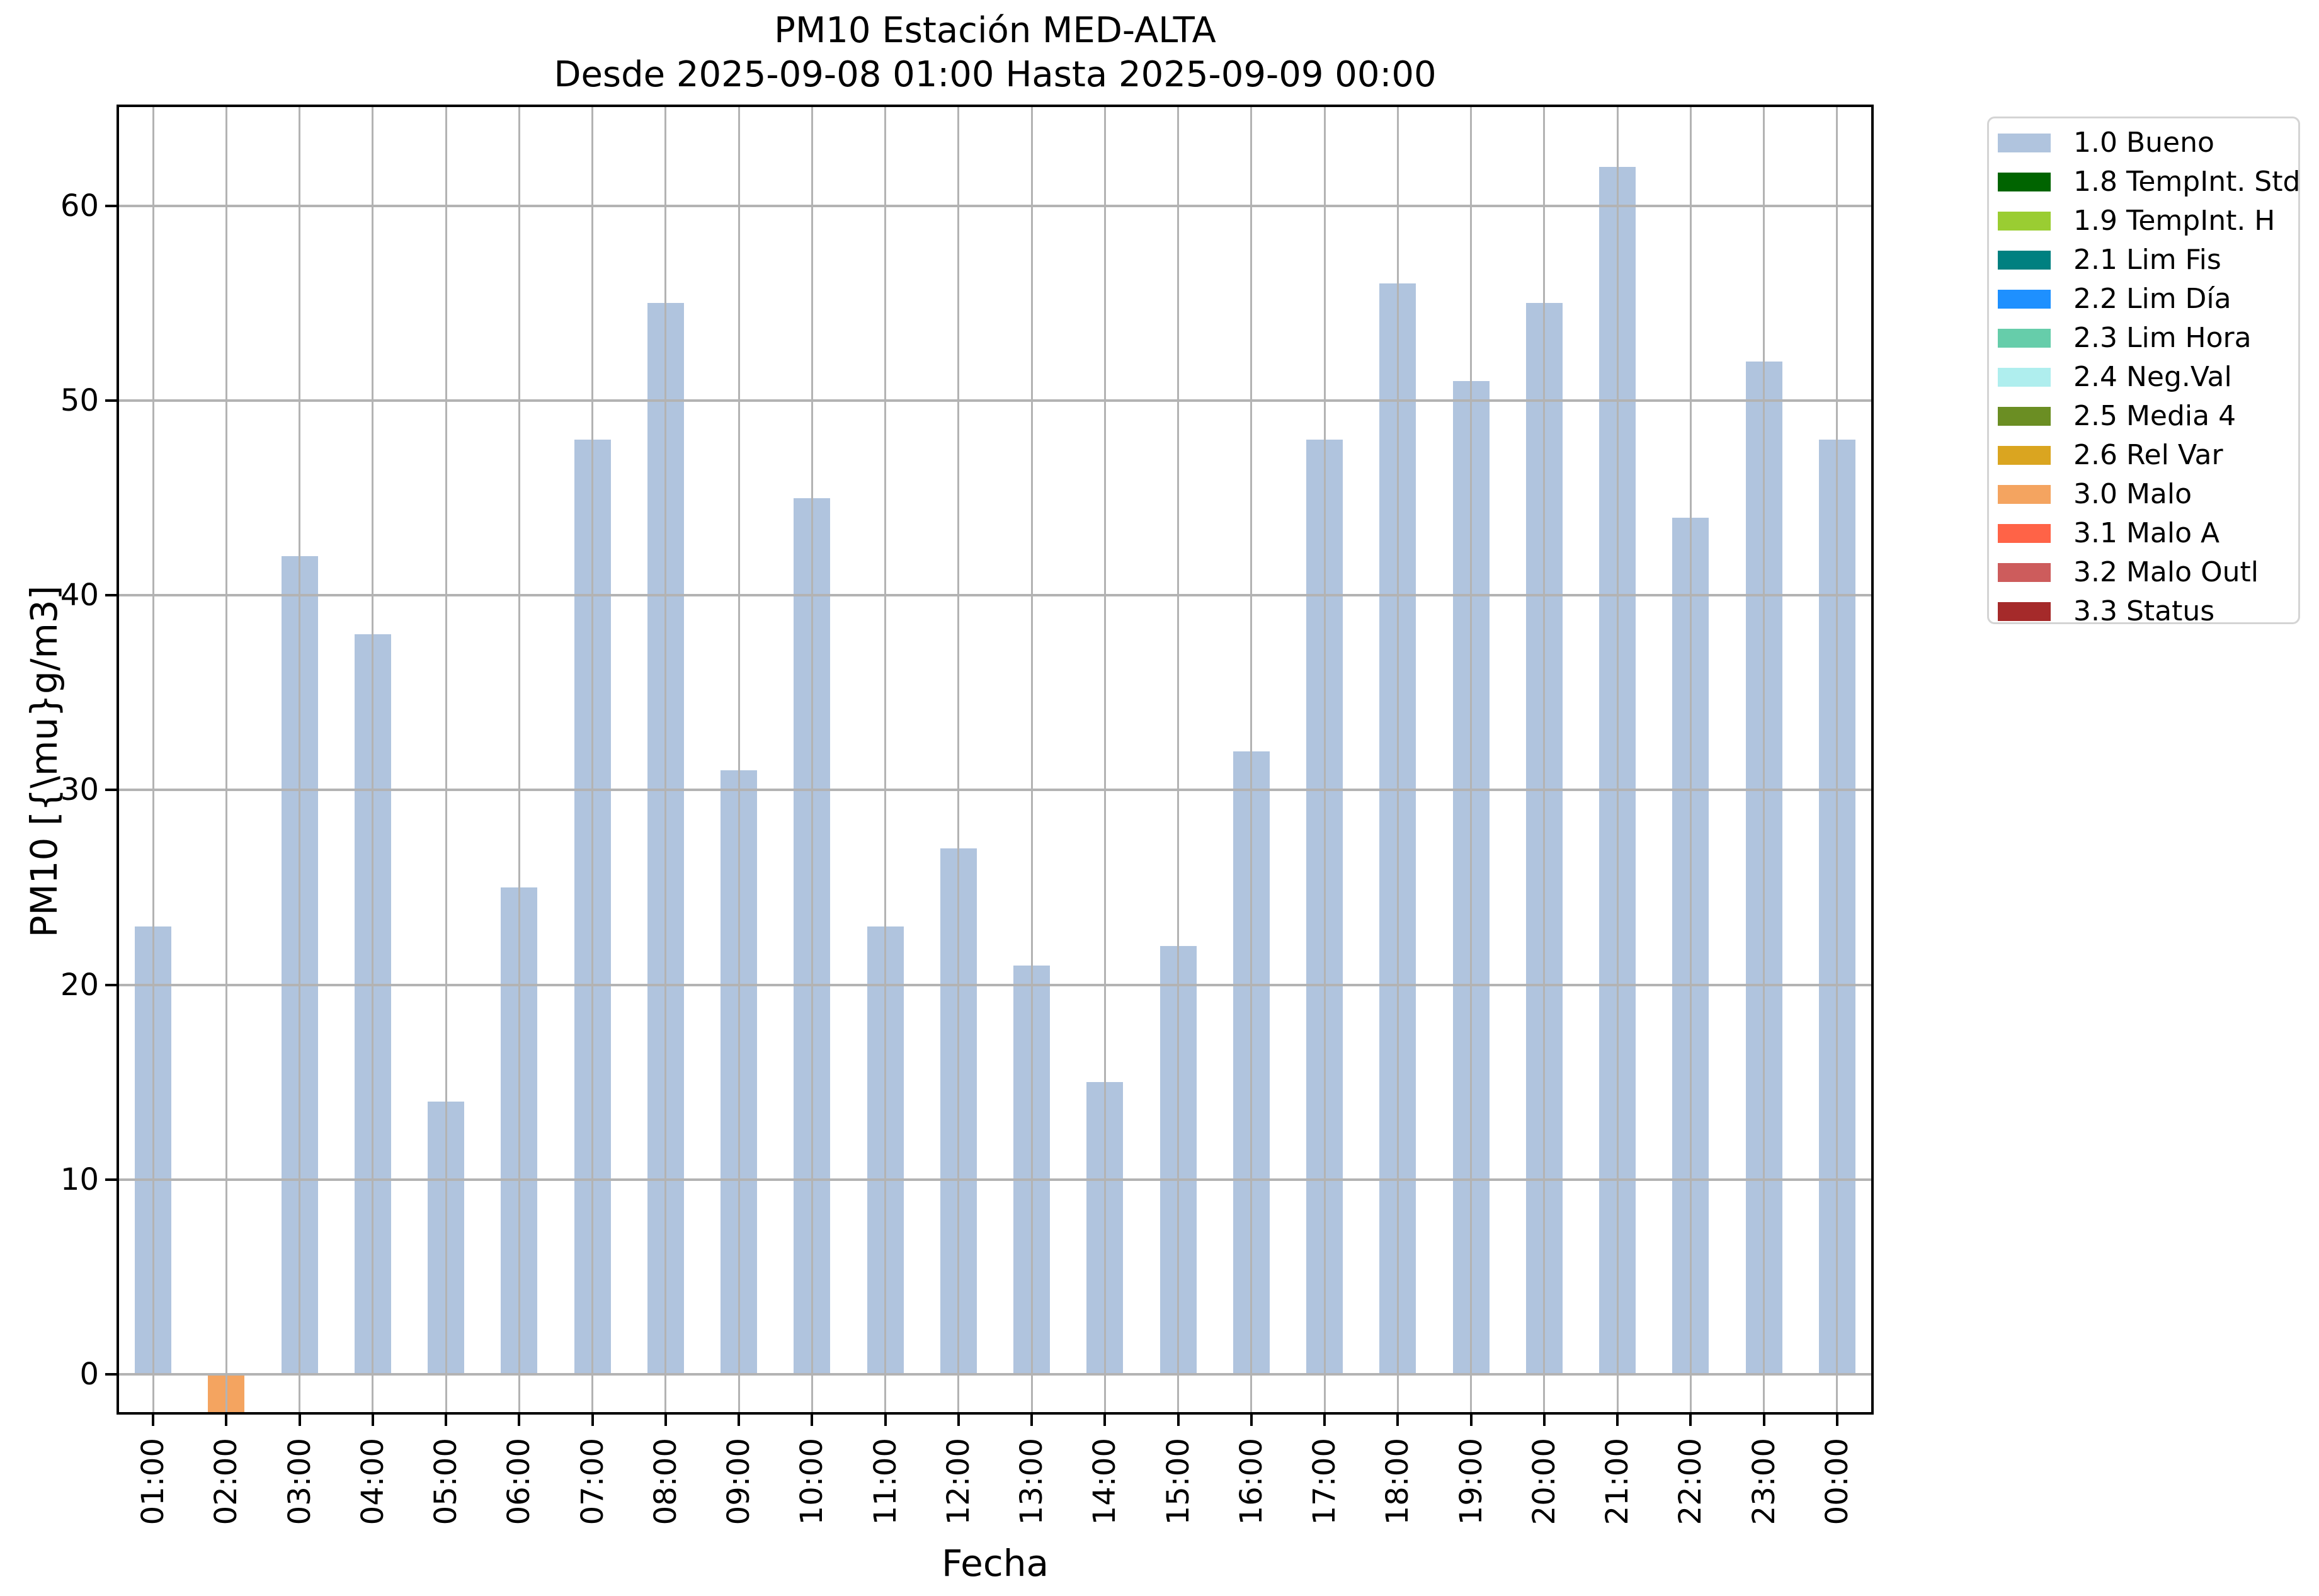 The height and width of the screenshot is (1596, 2319). I want to click on legend-item: 2.4 Neg.Val, so click(2143, 377).